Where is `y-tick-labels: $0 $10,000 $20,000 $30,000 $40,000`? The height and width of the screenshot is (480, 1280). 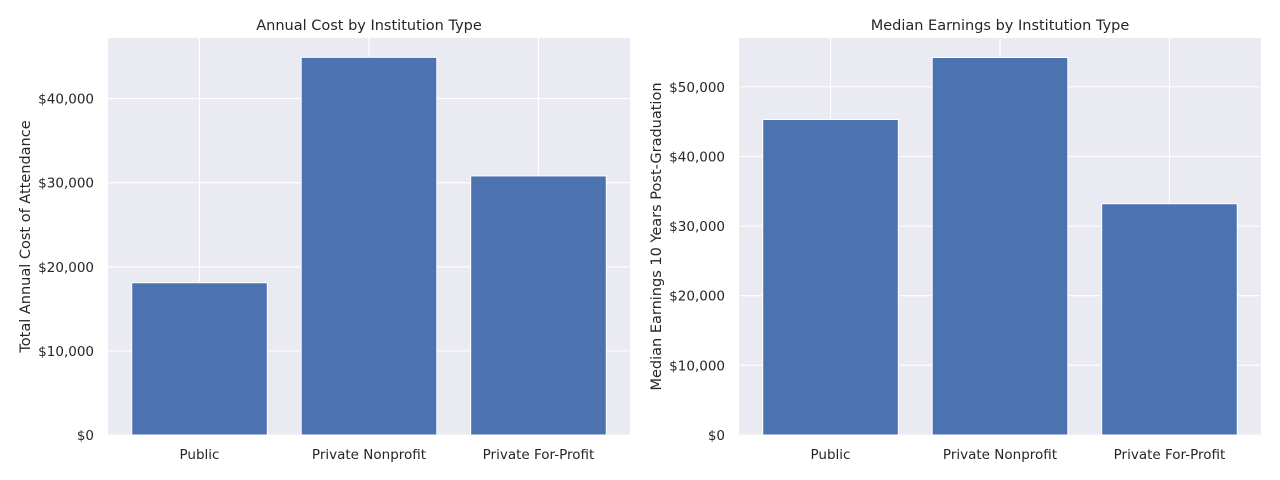
y-tick-labels: $0 $10,000 $20,000 $30,000 $40,000 is located at coordinates (66, 268).